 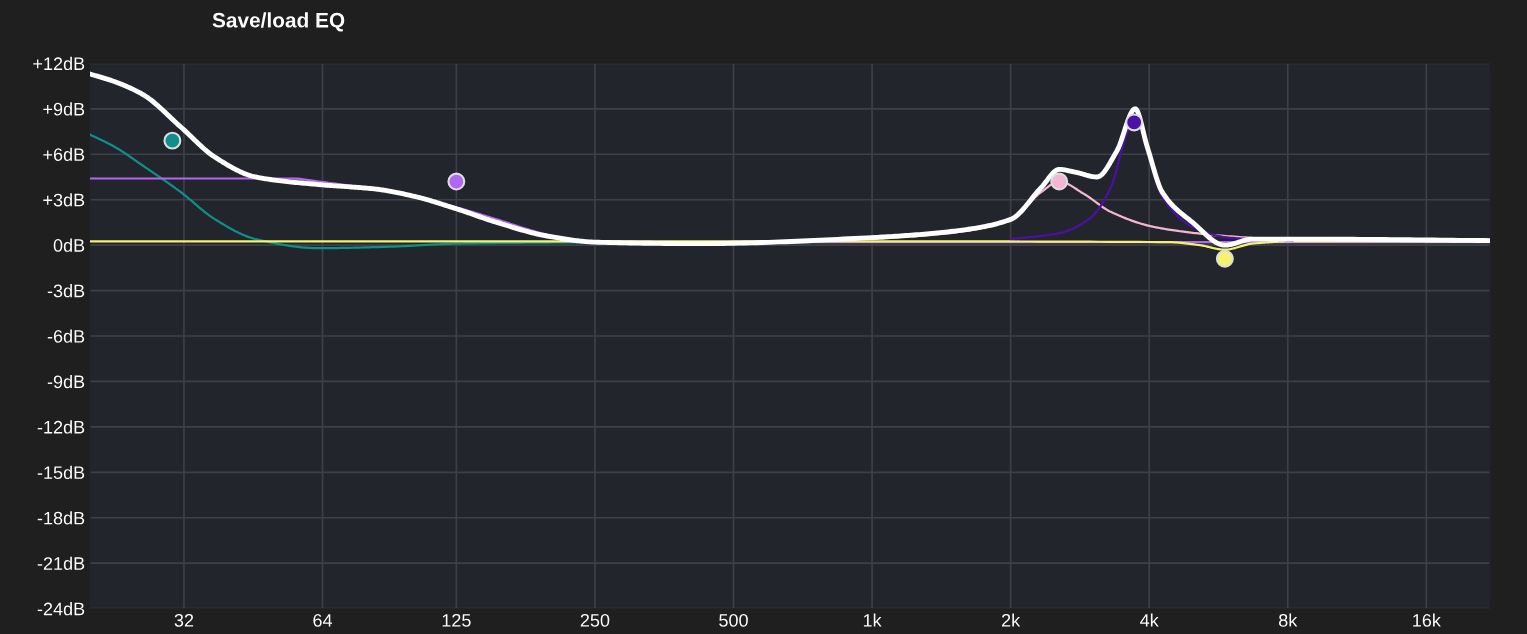 What do you see at coordinates (66, 336) in the screenshot?
I see `y-tick-label: -6dB` at bounding box center [66, 336].